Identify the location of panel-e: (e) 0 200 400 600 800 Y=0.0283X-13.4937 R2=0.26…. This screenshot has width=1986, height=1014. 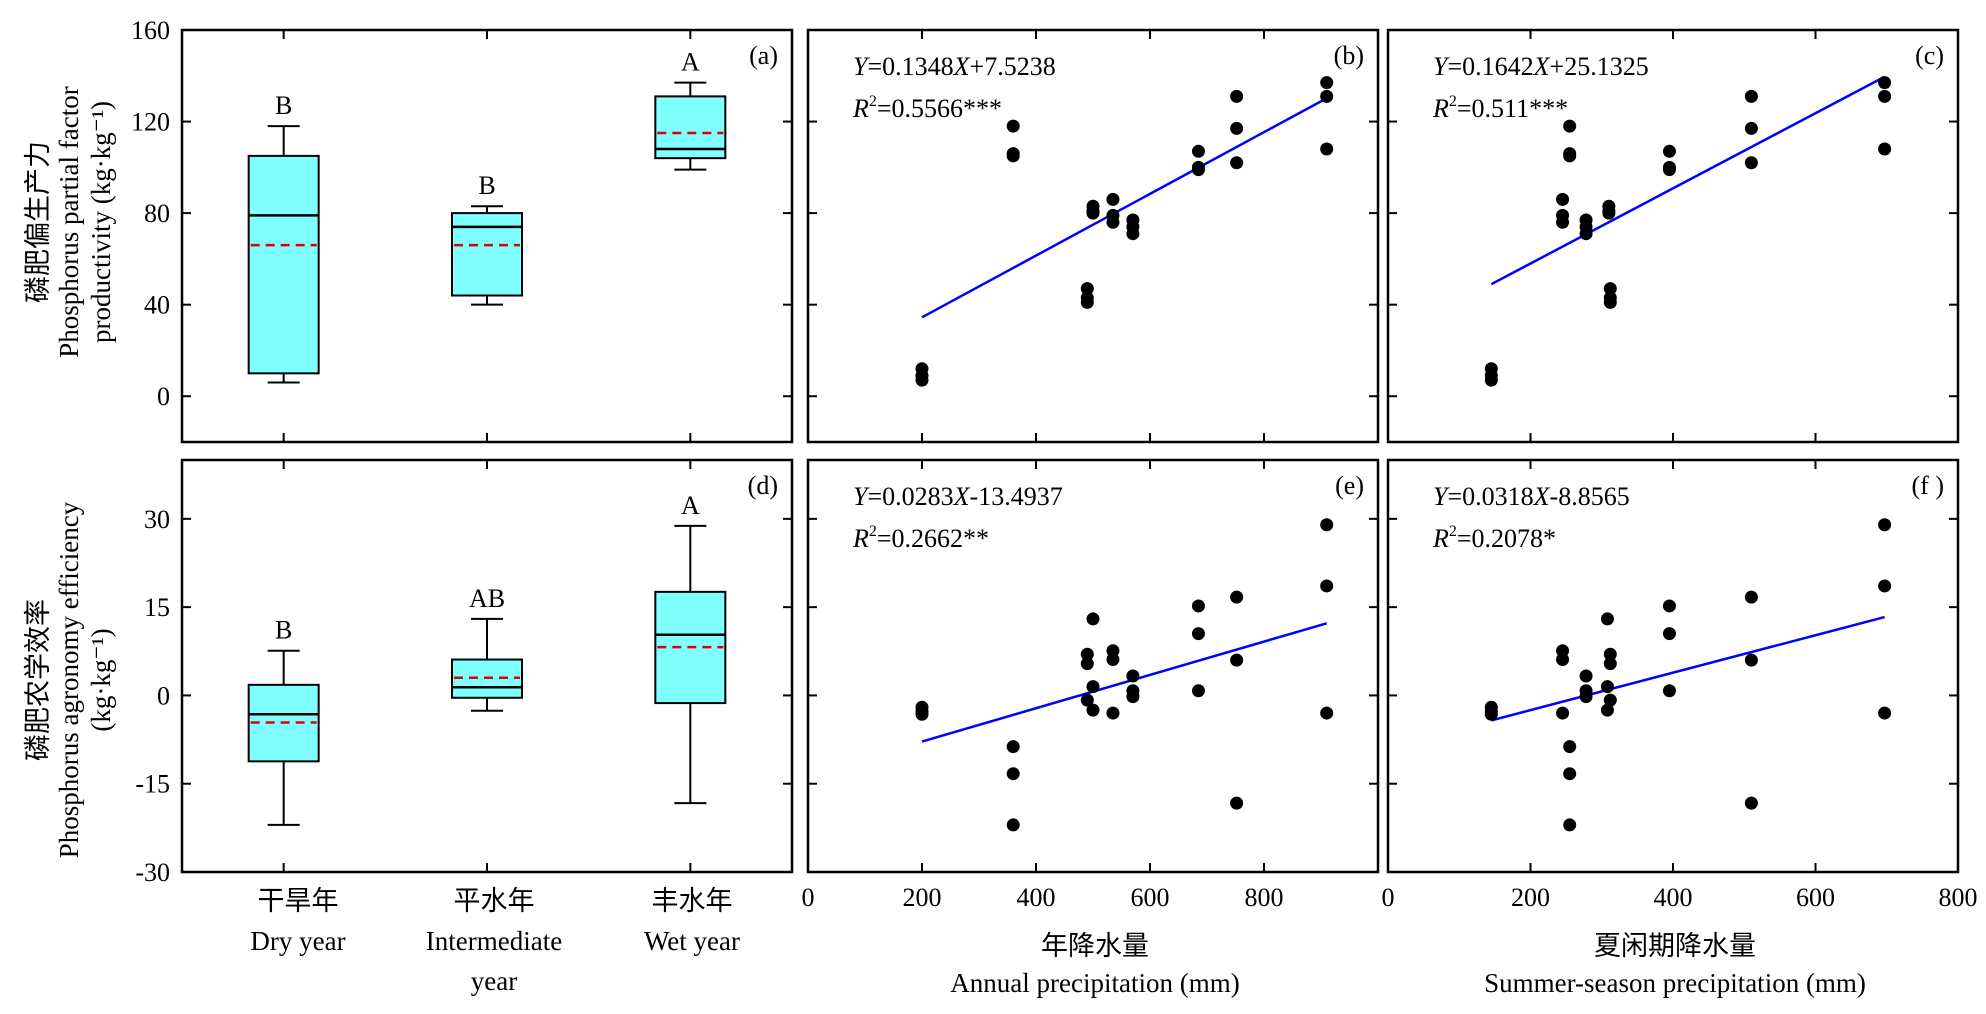
(1091, 685).